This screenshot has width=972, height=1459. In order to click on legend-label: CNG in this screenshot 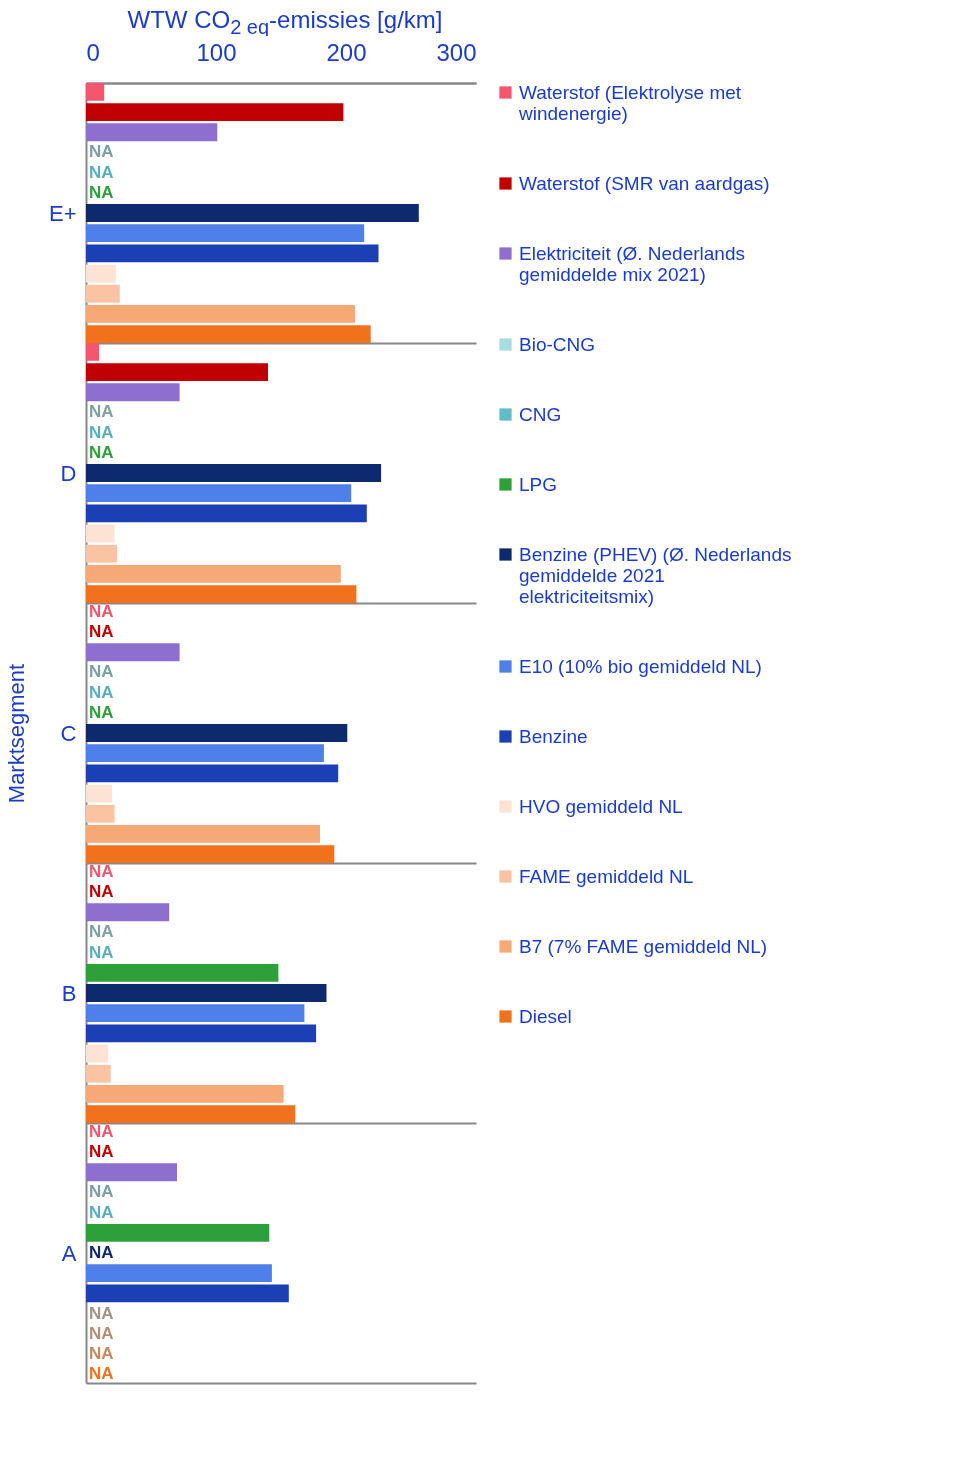, I will do `click(540, 414)`.